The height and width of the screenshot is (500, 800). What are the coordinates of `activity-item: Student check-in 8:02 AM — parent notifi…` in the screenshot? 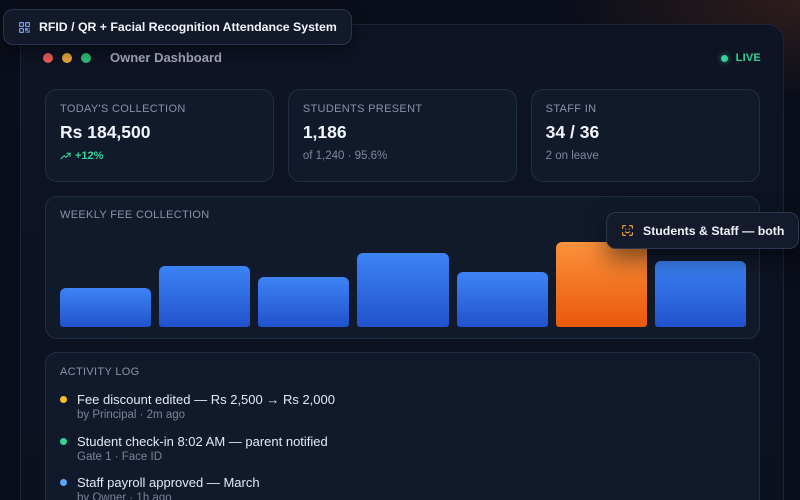 It's located at (402, 448).